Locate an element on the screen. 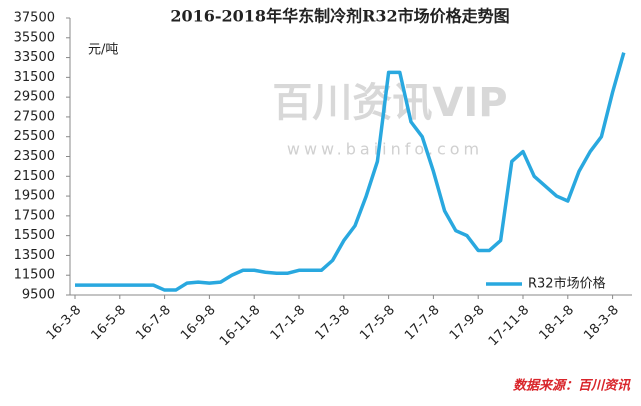 The width and height of the screenshot is (641, 406). y-tick-label: 23500 is located at coordinates (34, 156).